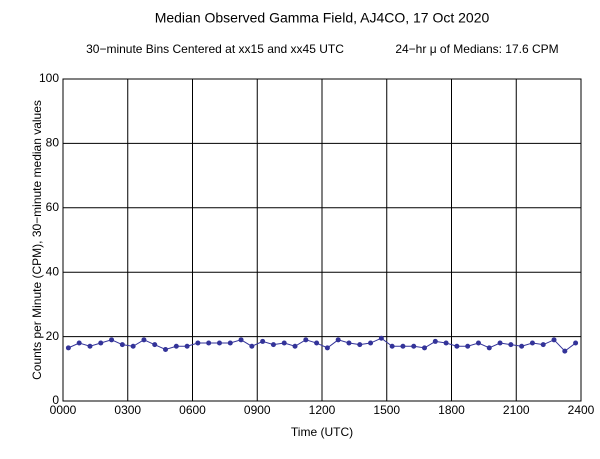 The height and width of the screenshot is (459, 600). I want to click on x-tick-label: 2400, so click(581, 410).